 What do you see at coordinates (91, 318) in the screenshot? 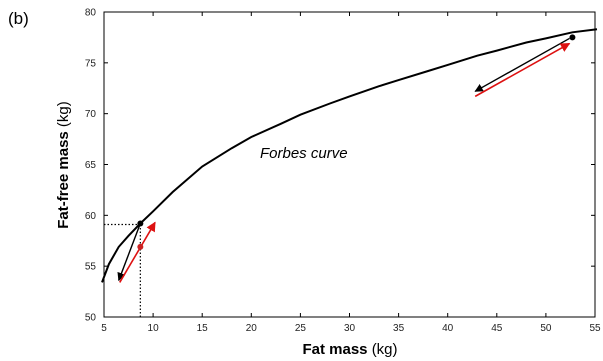
I see `y-tick-label: 50` at bounding box center [91, 318].